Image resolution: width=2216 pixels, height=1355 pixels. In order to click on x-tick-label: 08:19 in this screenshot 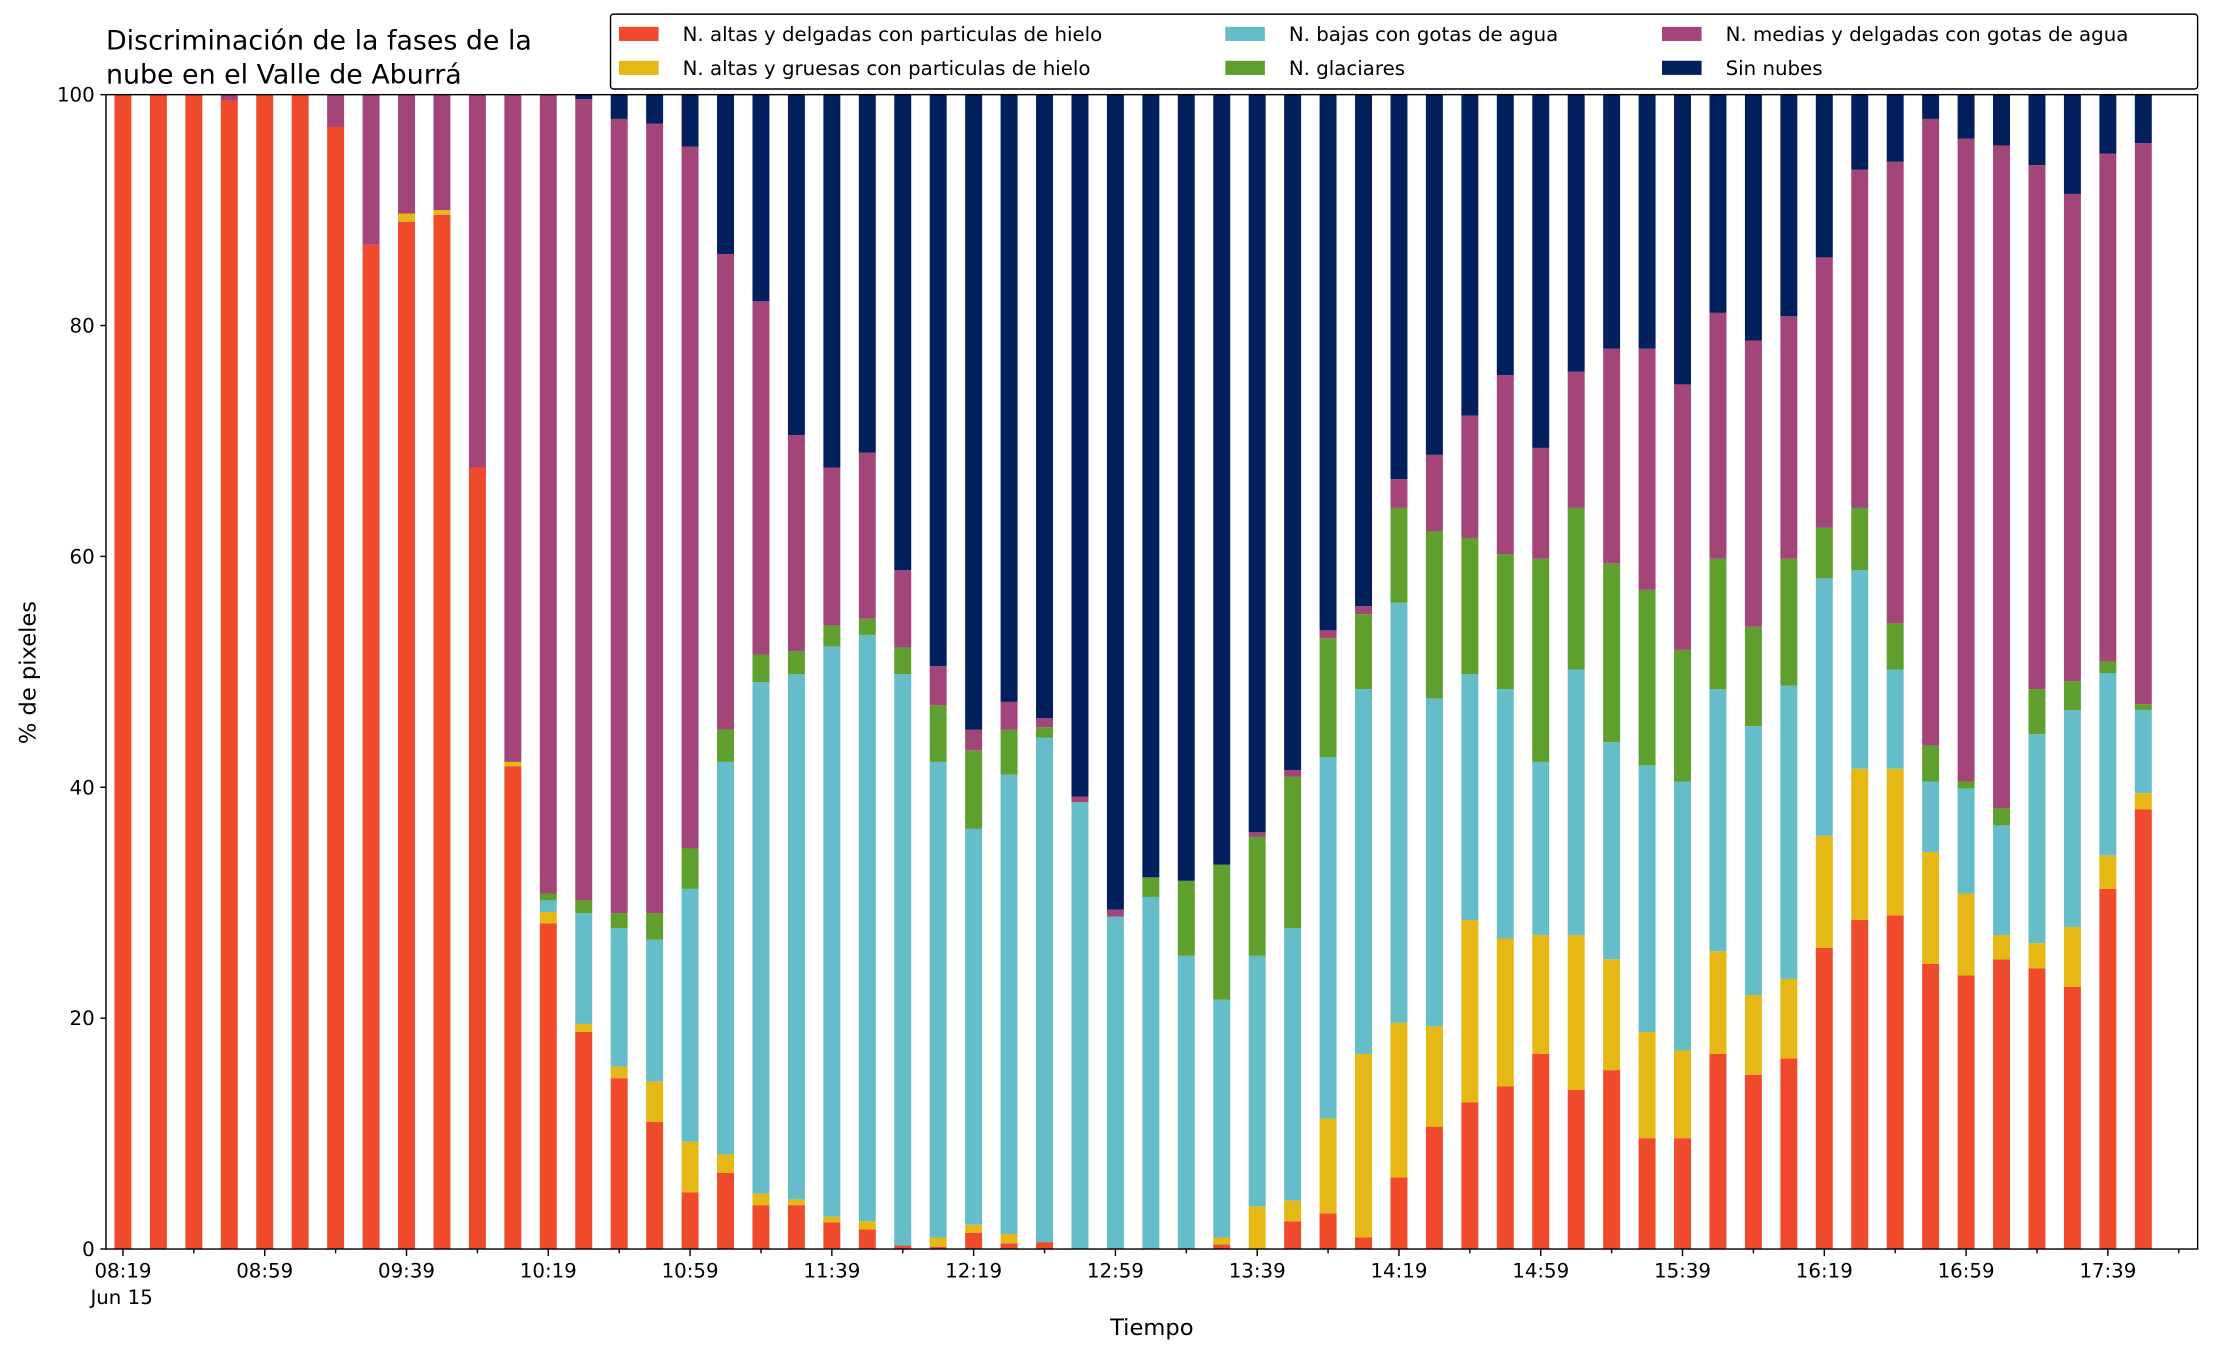, I will do `click(122, 1270)`.